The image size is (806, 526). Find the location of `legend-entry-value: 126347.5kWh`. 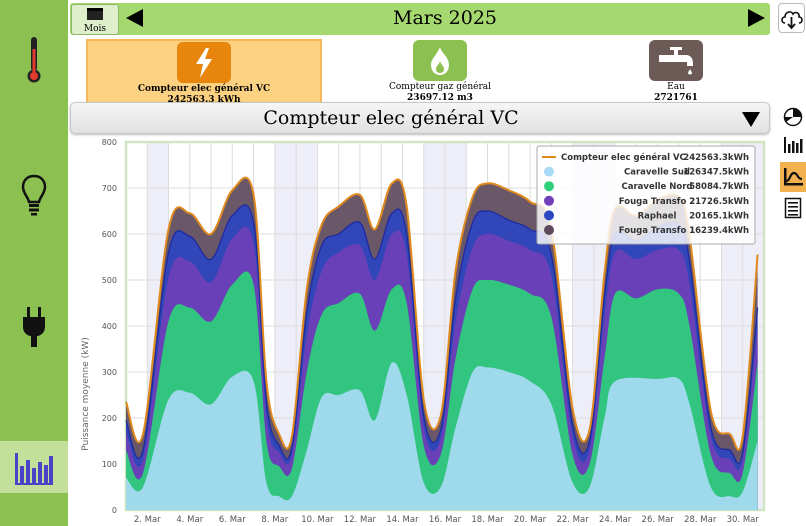

legend-entry-value: 126347.5kWh is located at coordinates (716, 173).